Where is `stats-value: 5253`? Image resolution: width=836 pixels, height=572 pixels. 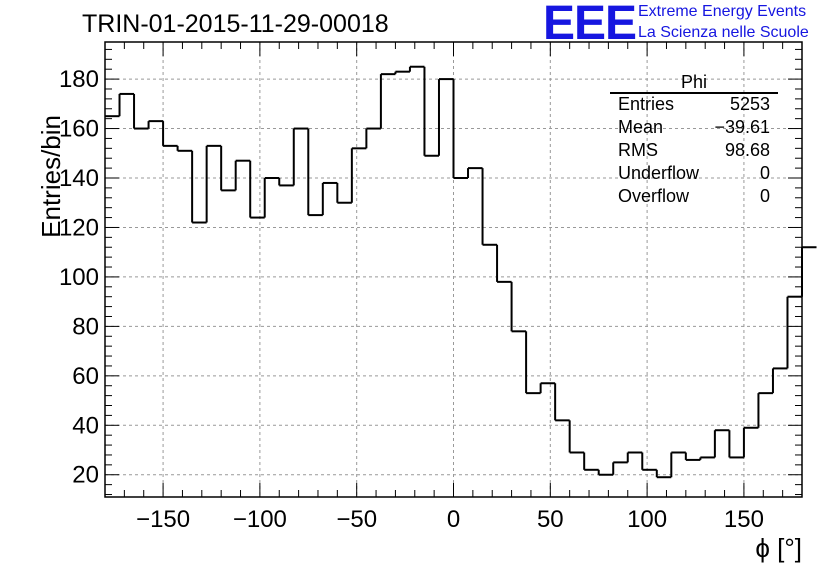
stats-value: 5253 is located at coordinates (749, 104).